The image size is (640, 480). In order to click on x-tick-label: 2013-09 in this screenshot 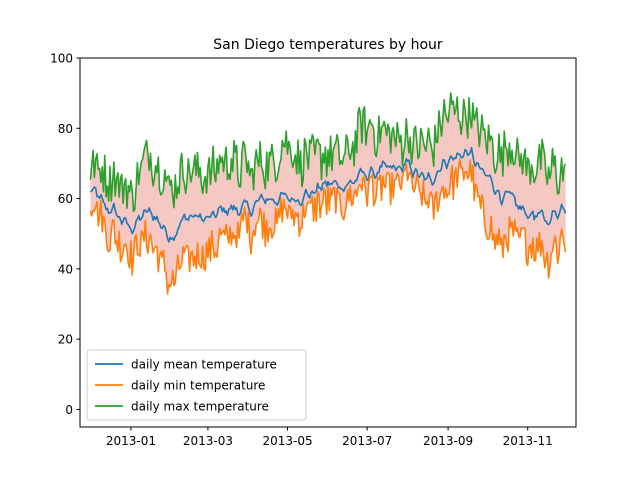, I will do `click(448, 441)`.